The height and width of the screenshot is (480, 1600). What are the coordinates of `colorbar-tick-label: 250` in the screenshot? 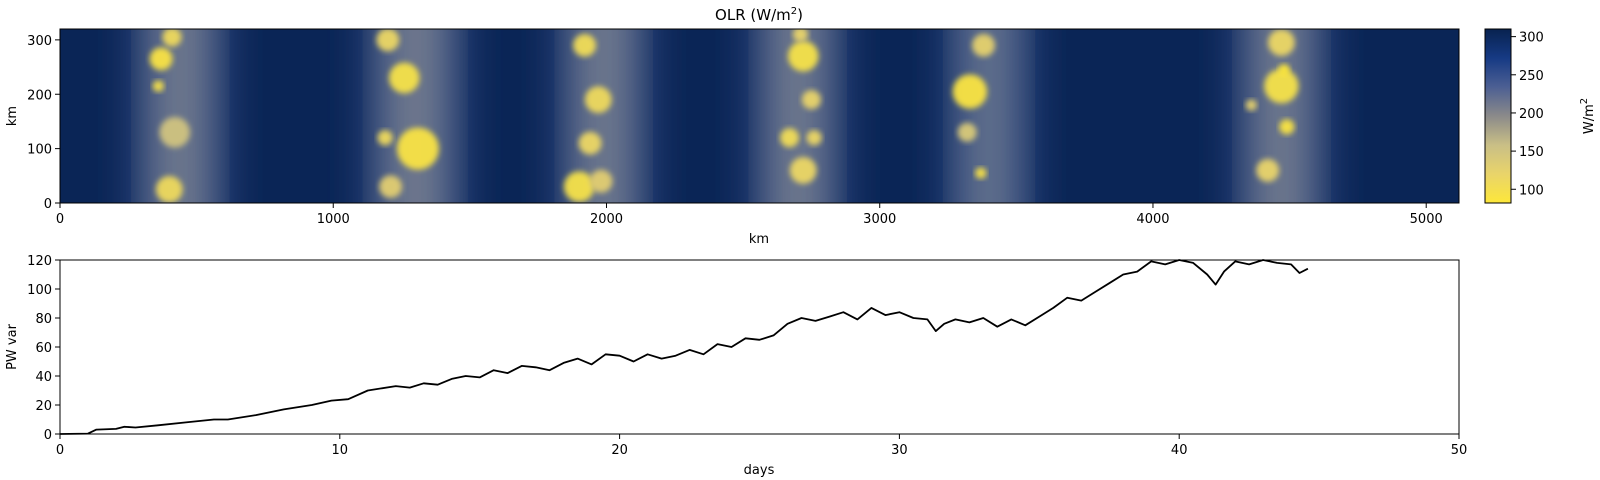 It's located at (1531, 76).